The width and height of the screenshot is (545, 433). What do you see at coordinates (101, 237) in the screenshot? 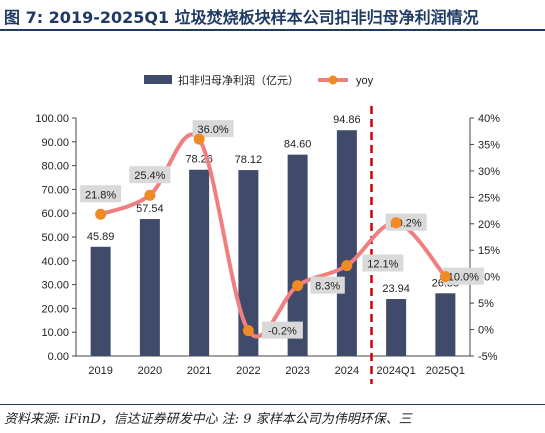
I see `bar-value-label: 45.89` at bounding box center [101, 237].